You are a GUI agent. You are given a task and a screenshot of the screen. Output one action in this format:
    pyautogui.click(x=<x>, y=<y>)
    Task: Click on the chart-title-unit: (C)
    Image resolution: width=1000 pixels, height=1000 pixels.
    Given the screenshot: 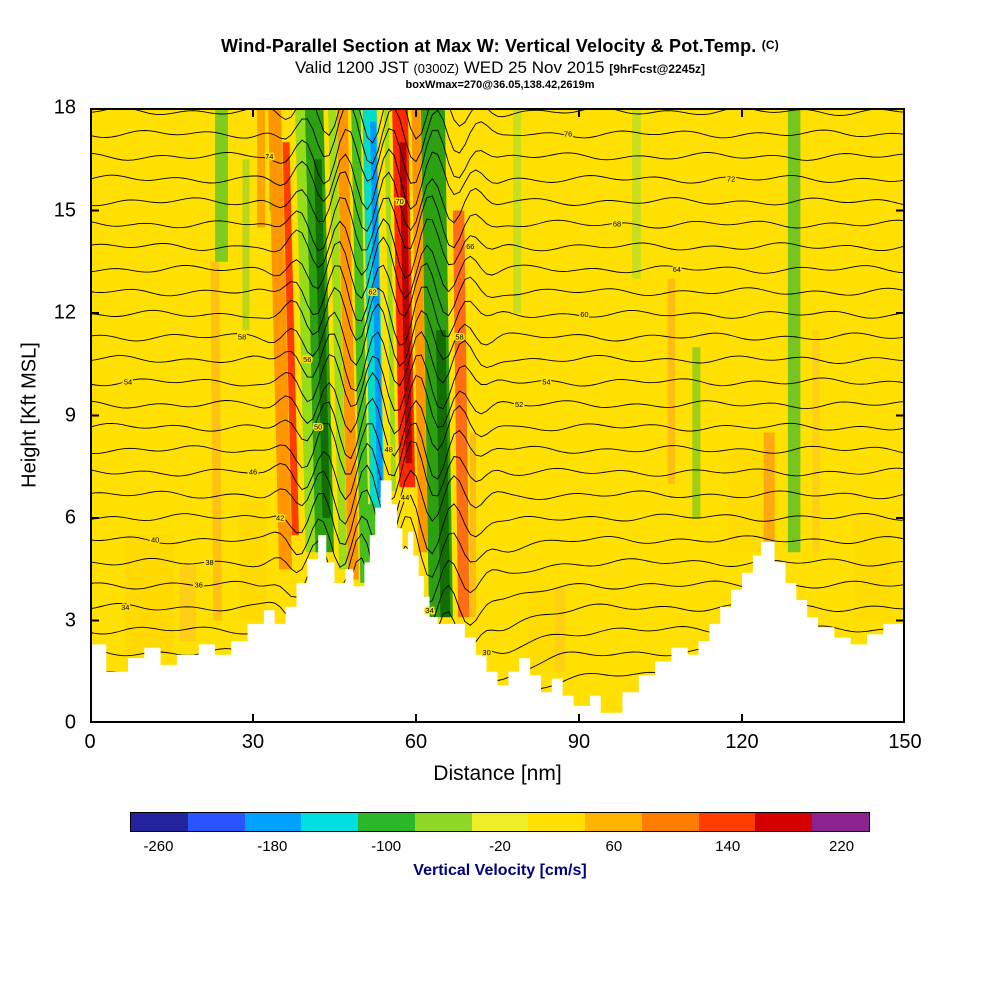 What is the action you would take?
    pyautogui.click(x=770, y=45)
    